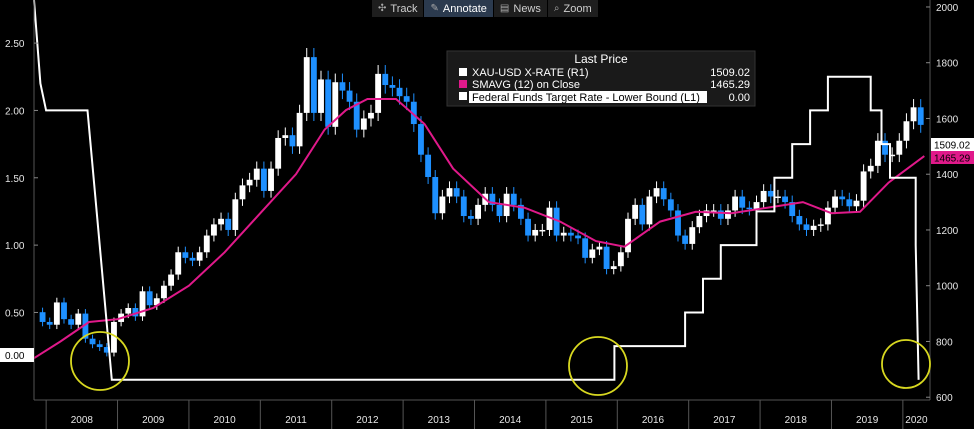 This screenshot has height=429, width=974. What do you see at coordinates (464, 8) in the screenshot?
I see `annotate-label: Annotate` at bounding box center [464, 8].